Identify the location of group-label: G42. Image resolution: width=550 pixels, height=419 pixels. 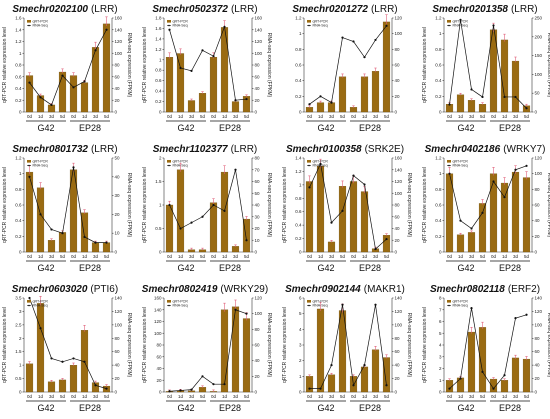
(465, 408).